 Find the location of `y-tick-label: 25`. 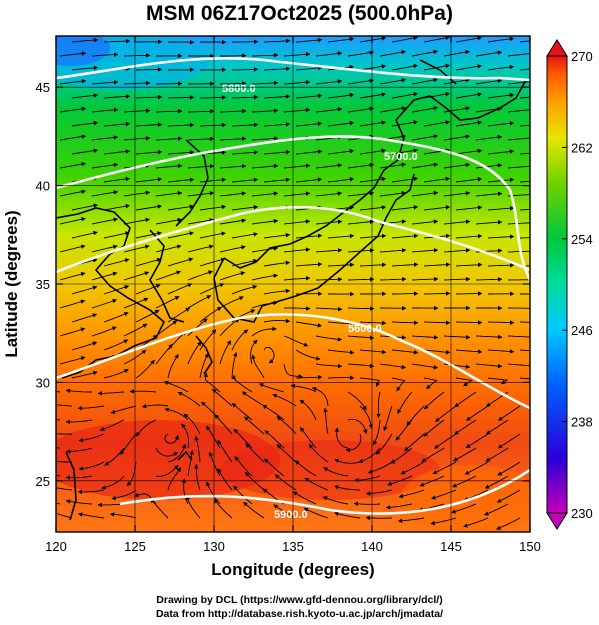

y-tick-label: 25 is located at coordinates (43, 481).